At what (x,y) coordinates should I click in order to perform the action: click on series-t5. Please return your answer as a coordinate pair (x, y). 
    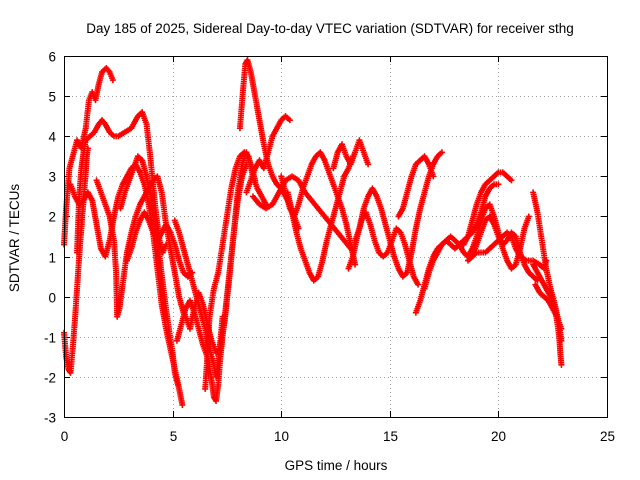
    Looking at the image, I should click on (126, 284).